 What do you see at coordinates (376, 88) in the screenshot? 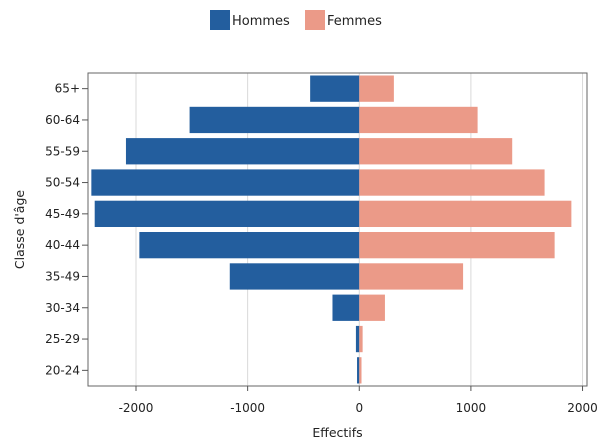
I see `bar-femmes-65+` at bounding box center [376, 88].